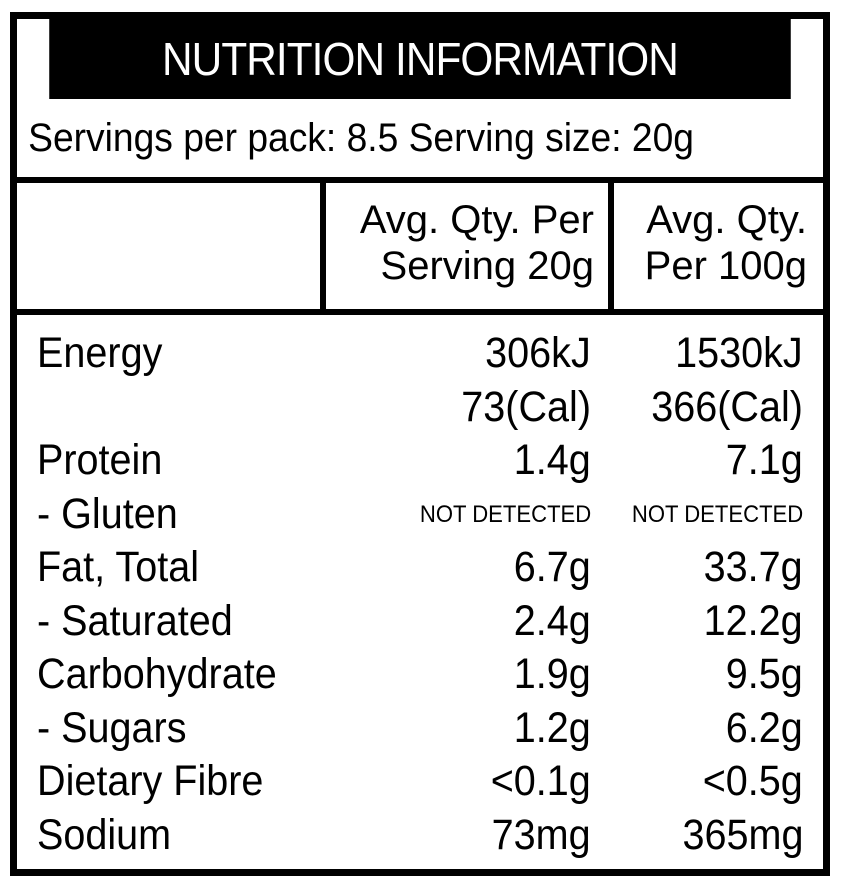 This screenshot has width=842, height=885. Describe the element at coordinates (552, 674) in the screenshot. I see `value-per-serving: 1.9g` at that location.